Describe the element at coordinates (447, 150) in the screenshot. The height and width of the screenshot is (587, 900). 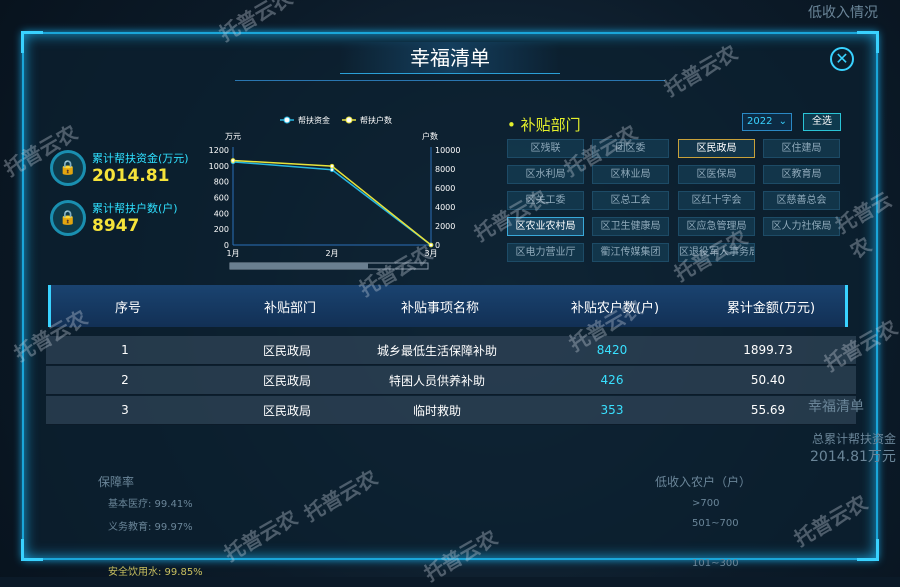
I see `y-tick-right: 10000` at that location.